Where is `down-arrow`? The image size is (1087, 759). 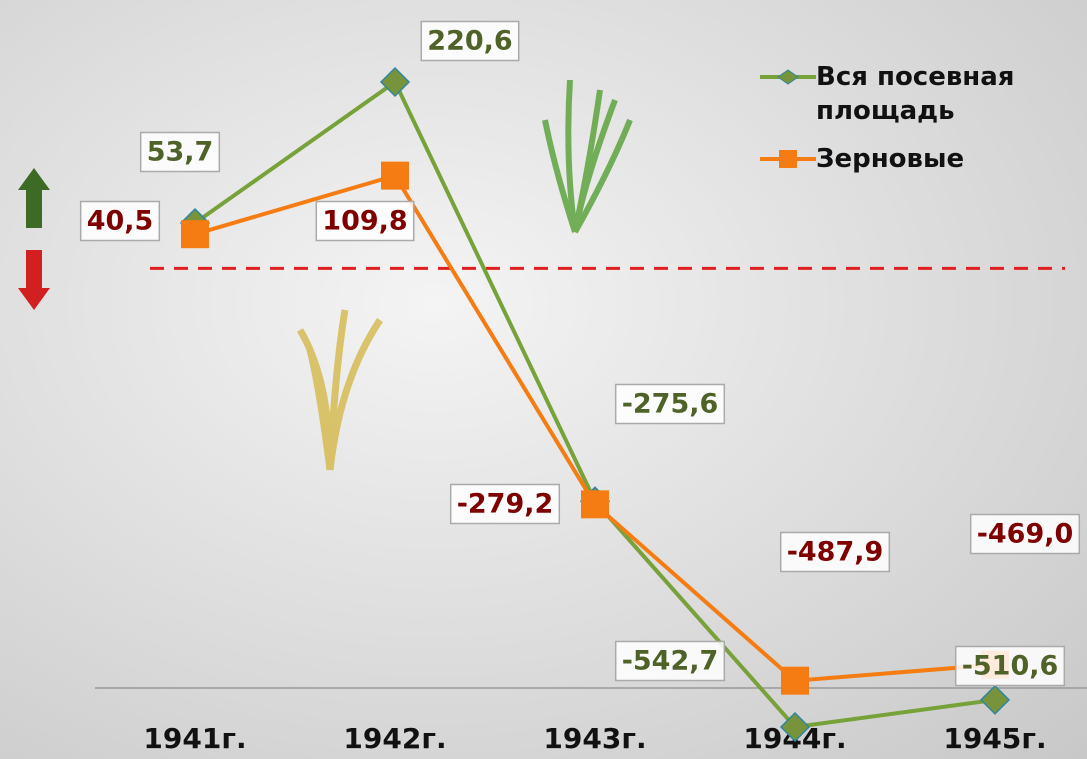 down-arrow is located at coordinates (34, 280).